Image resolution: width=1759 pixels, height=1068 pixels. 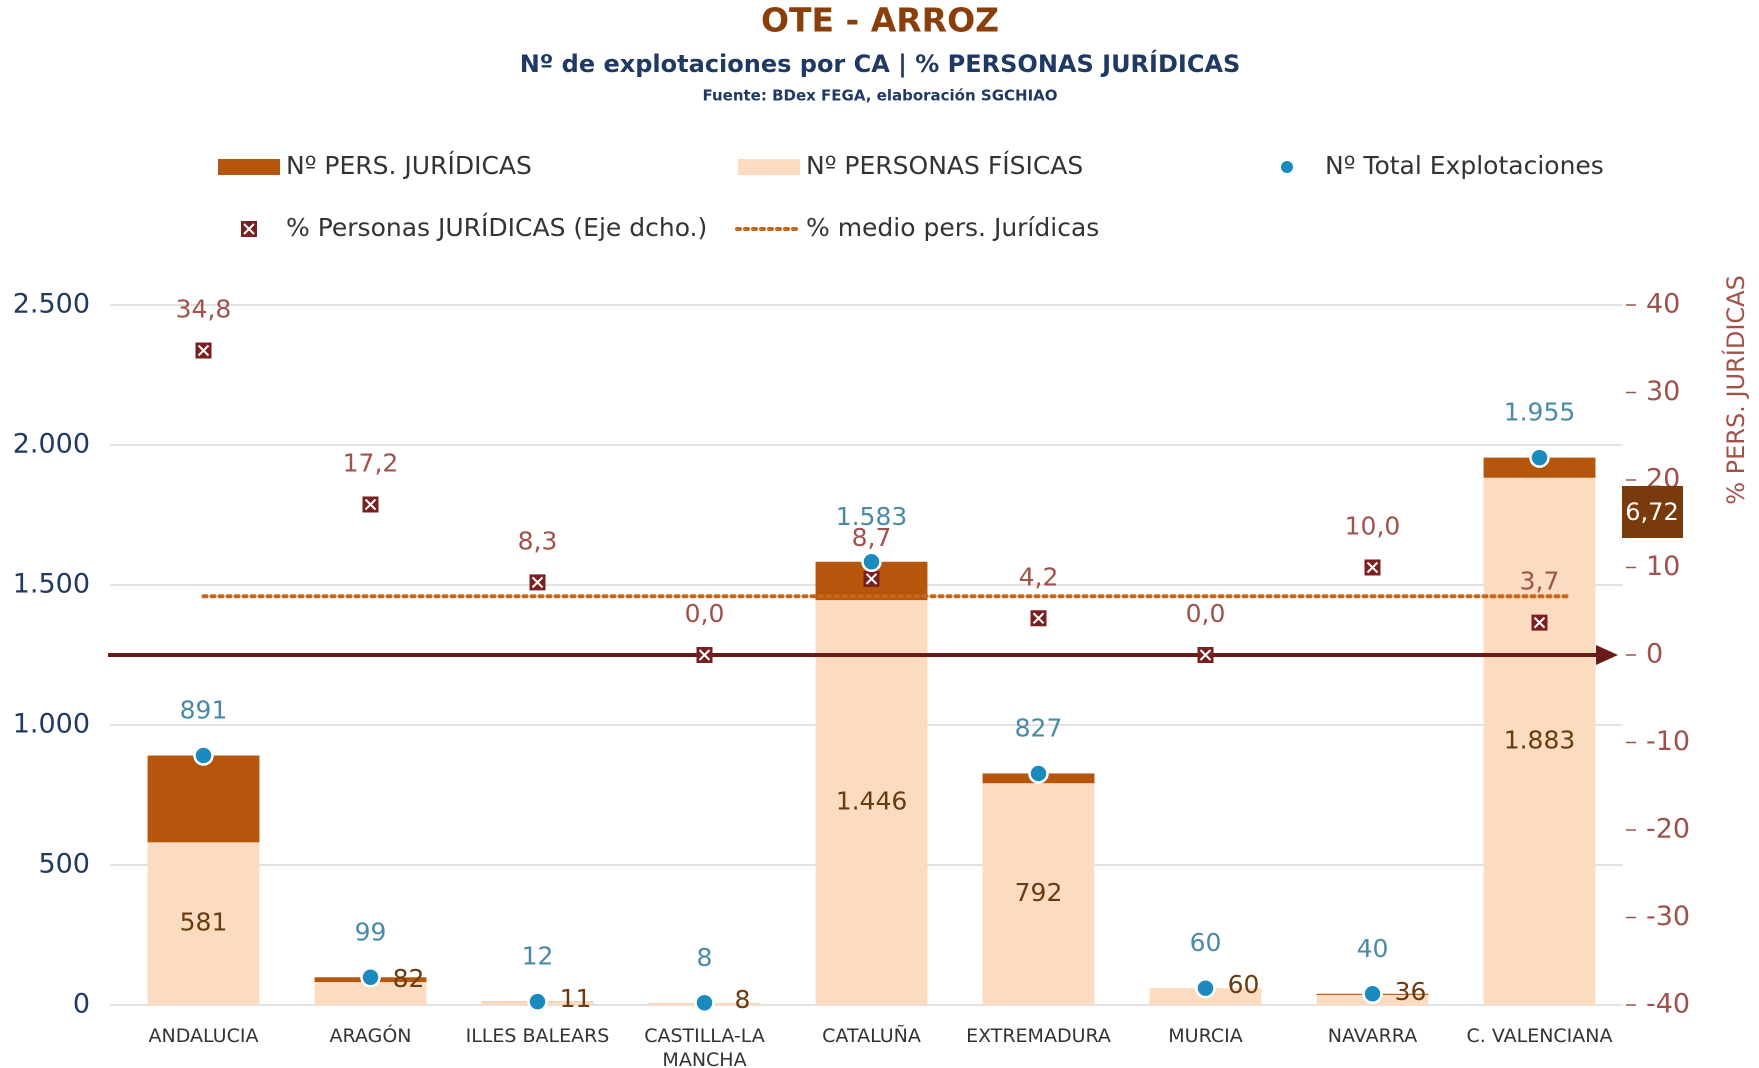 What do you see at coordinates (51, 724) in the screenshot?
I see `y-tick-label: 1.000` at bounding box center [51, 724].